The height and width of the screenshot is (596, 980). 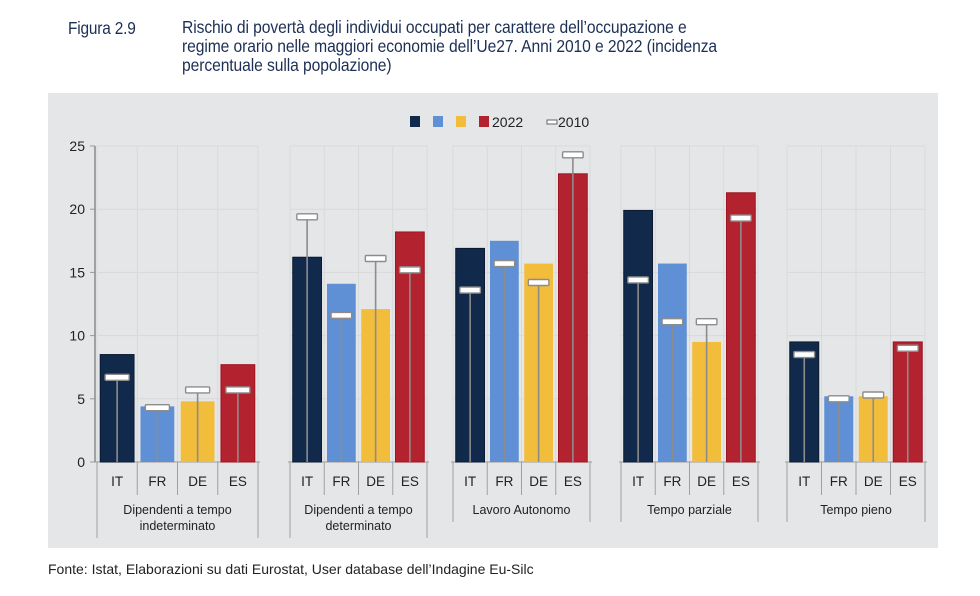 I want to click on legend-label-2022: 2022, so click(x=507, y=122).